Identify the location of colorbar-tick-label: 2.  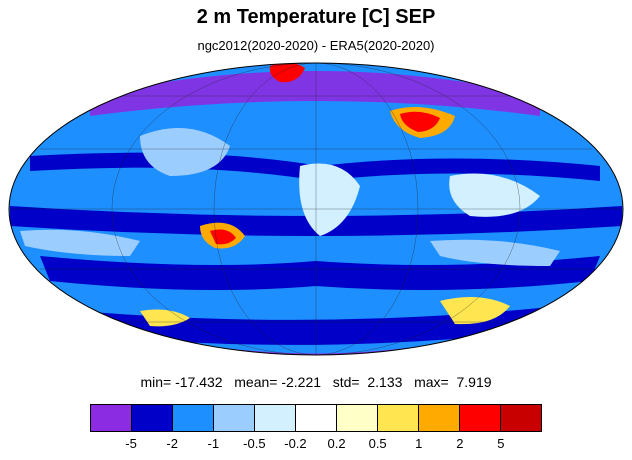
(460, 443).